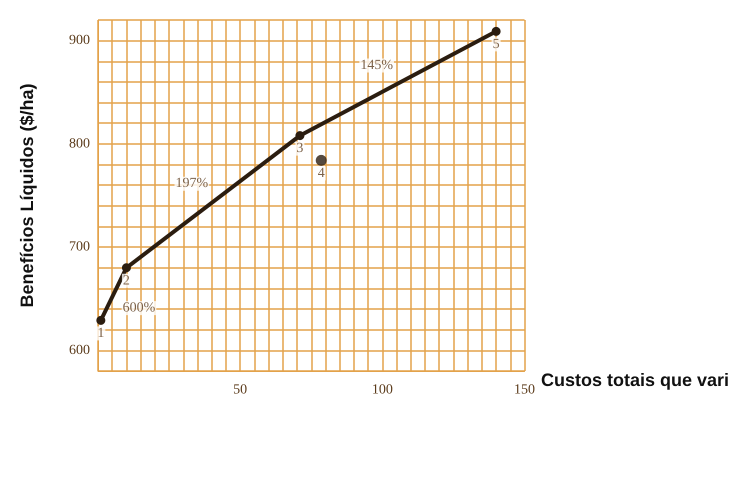 The width and height of the screenshot is (740, 479). What do you see at coordinates (79, 247) in the screenshot?
I see `y-tick-label: 700` at bounding box center [79, 247].